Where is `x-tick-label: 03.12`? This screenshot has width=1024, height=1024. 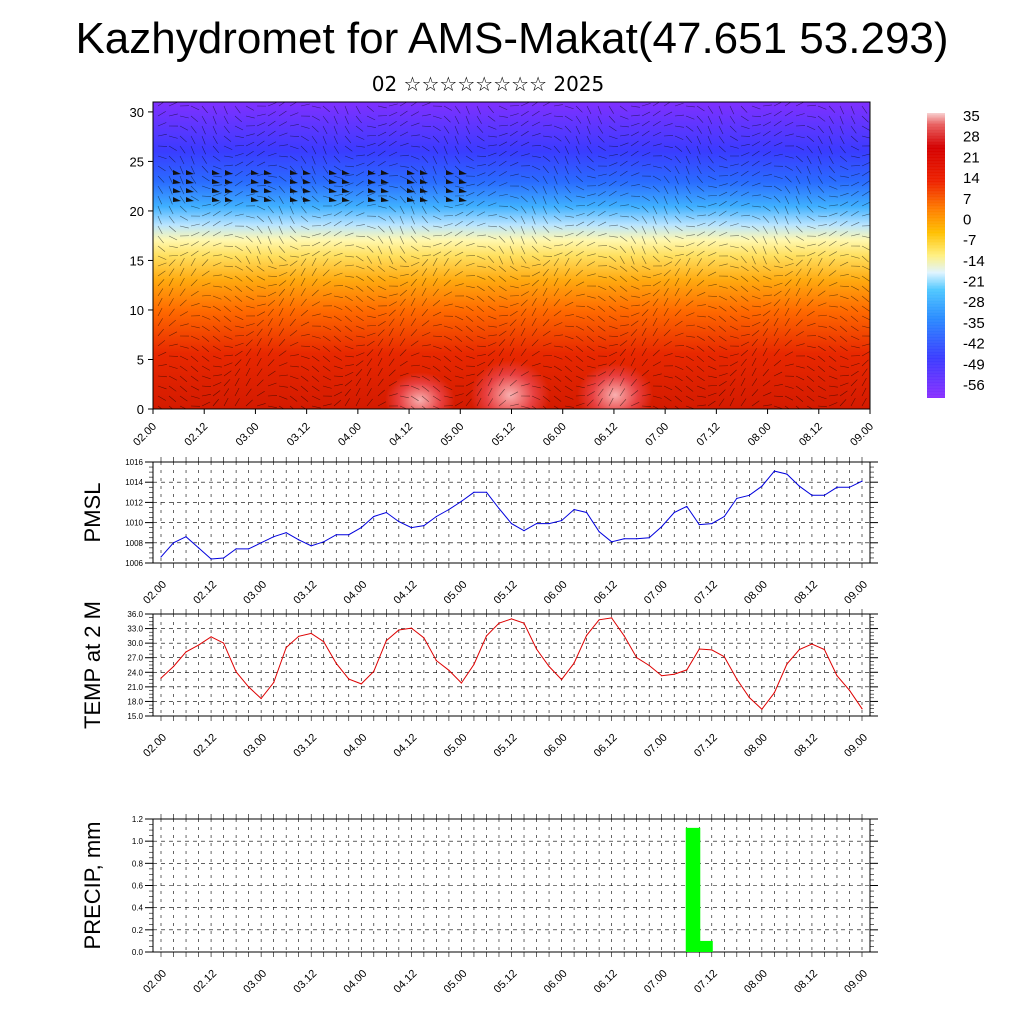
x-tick-label: 03.12 is located at coordinates (305, 593).